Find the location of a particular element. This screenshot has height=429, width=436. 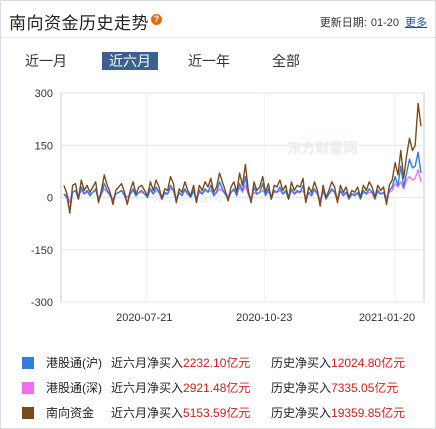

y-tick-label: -300 is located at coordinates (42, 303).